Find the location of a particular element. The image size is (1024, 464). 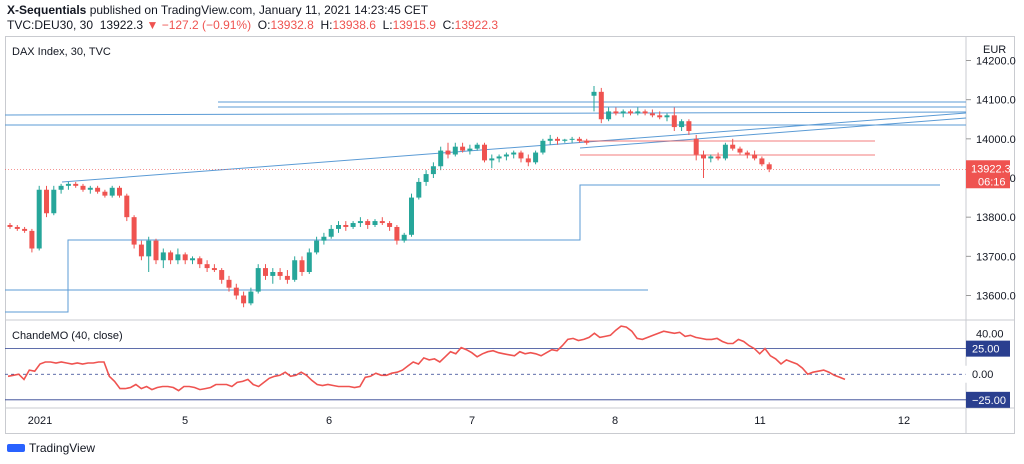

indicator-axis: 40.00 25.00 0.00 −25.00 is located at coordinates (988, 368).